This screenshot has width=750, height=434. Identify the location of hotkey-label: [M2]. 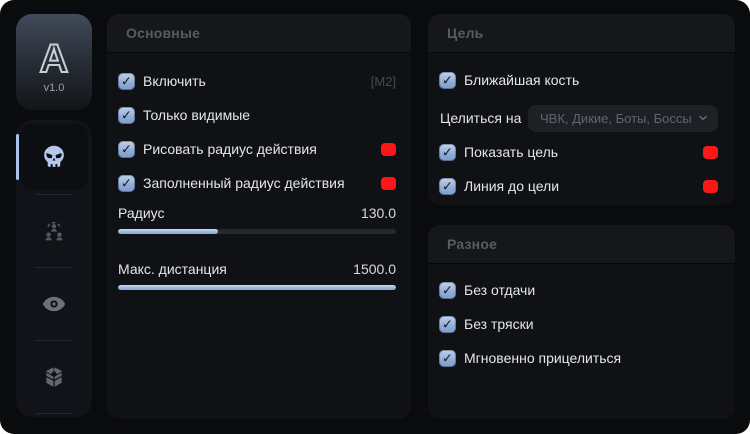
(383, 81).